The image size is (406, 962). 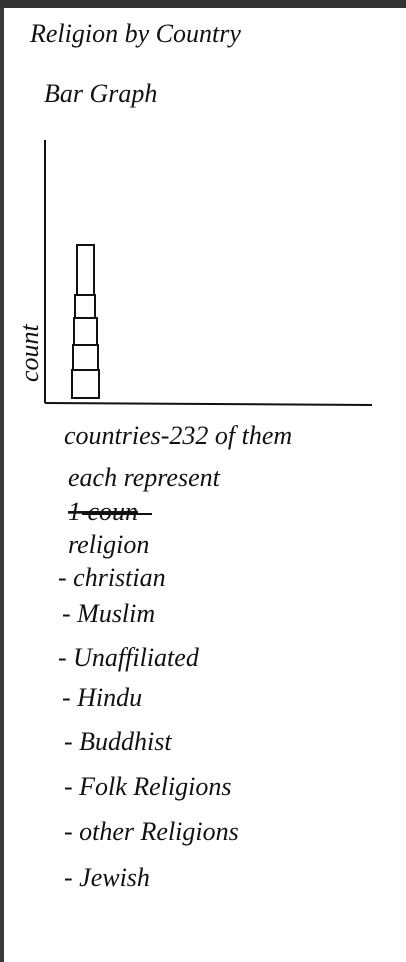 What do you see at coordinates (151, 831) in the screenshot?
I see `list-item: - other Religions` at bounding box center [151, 831].